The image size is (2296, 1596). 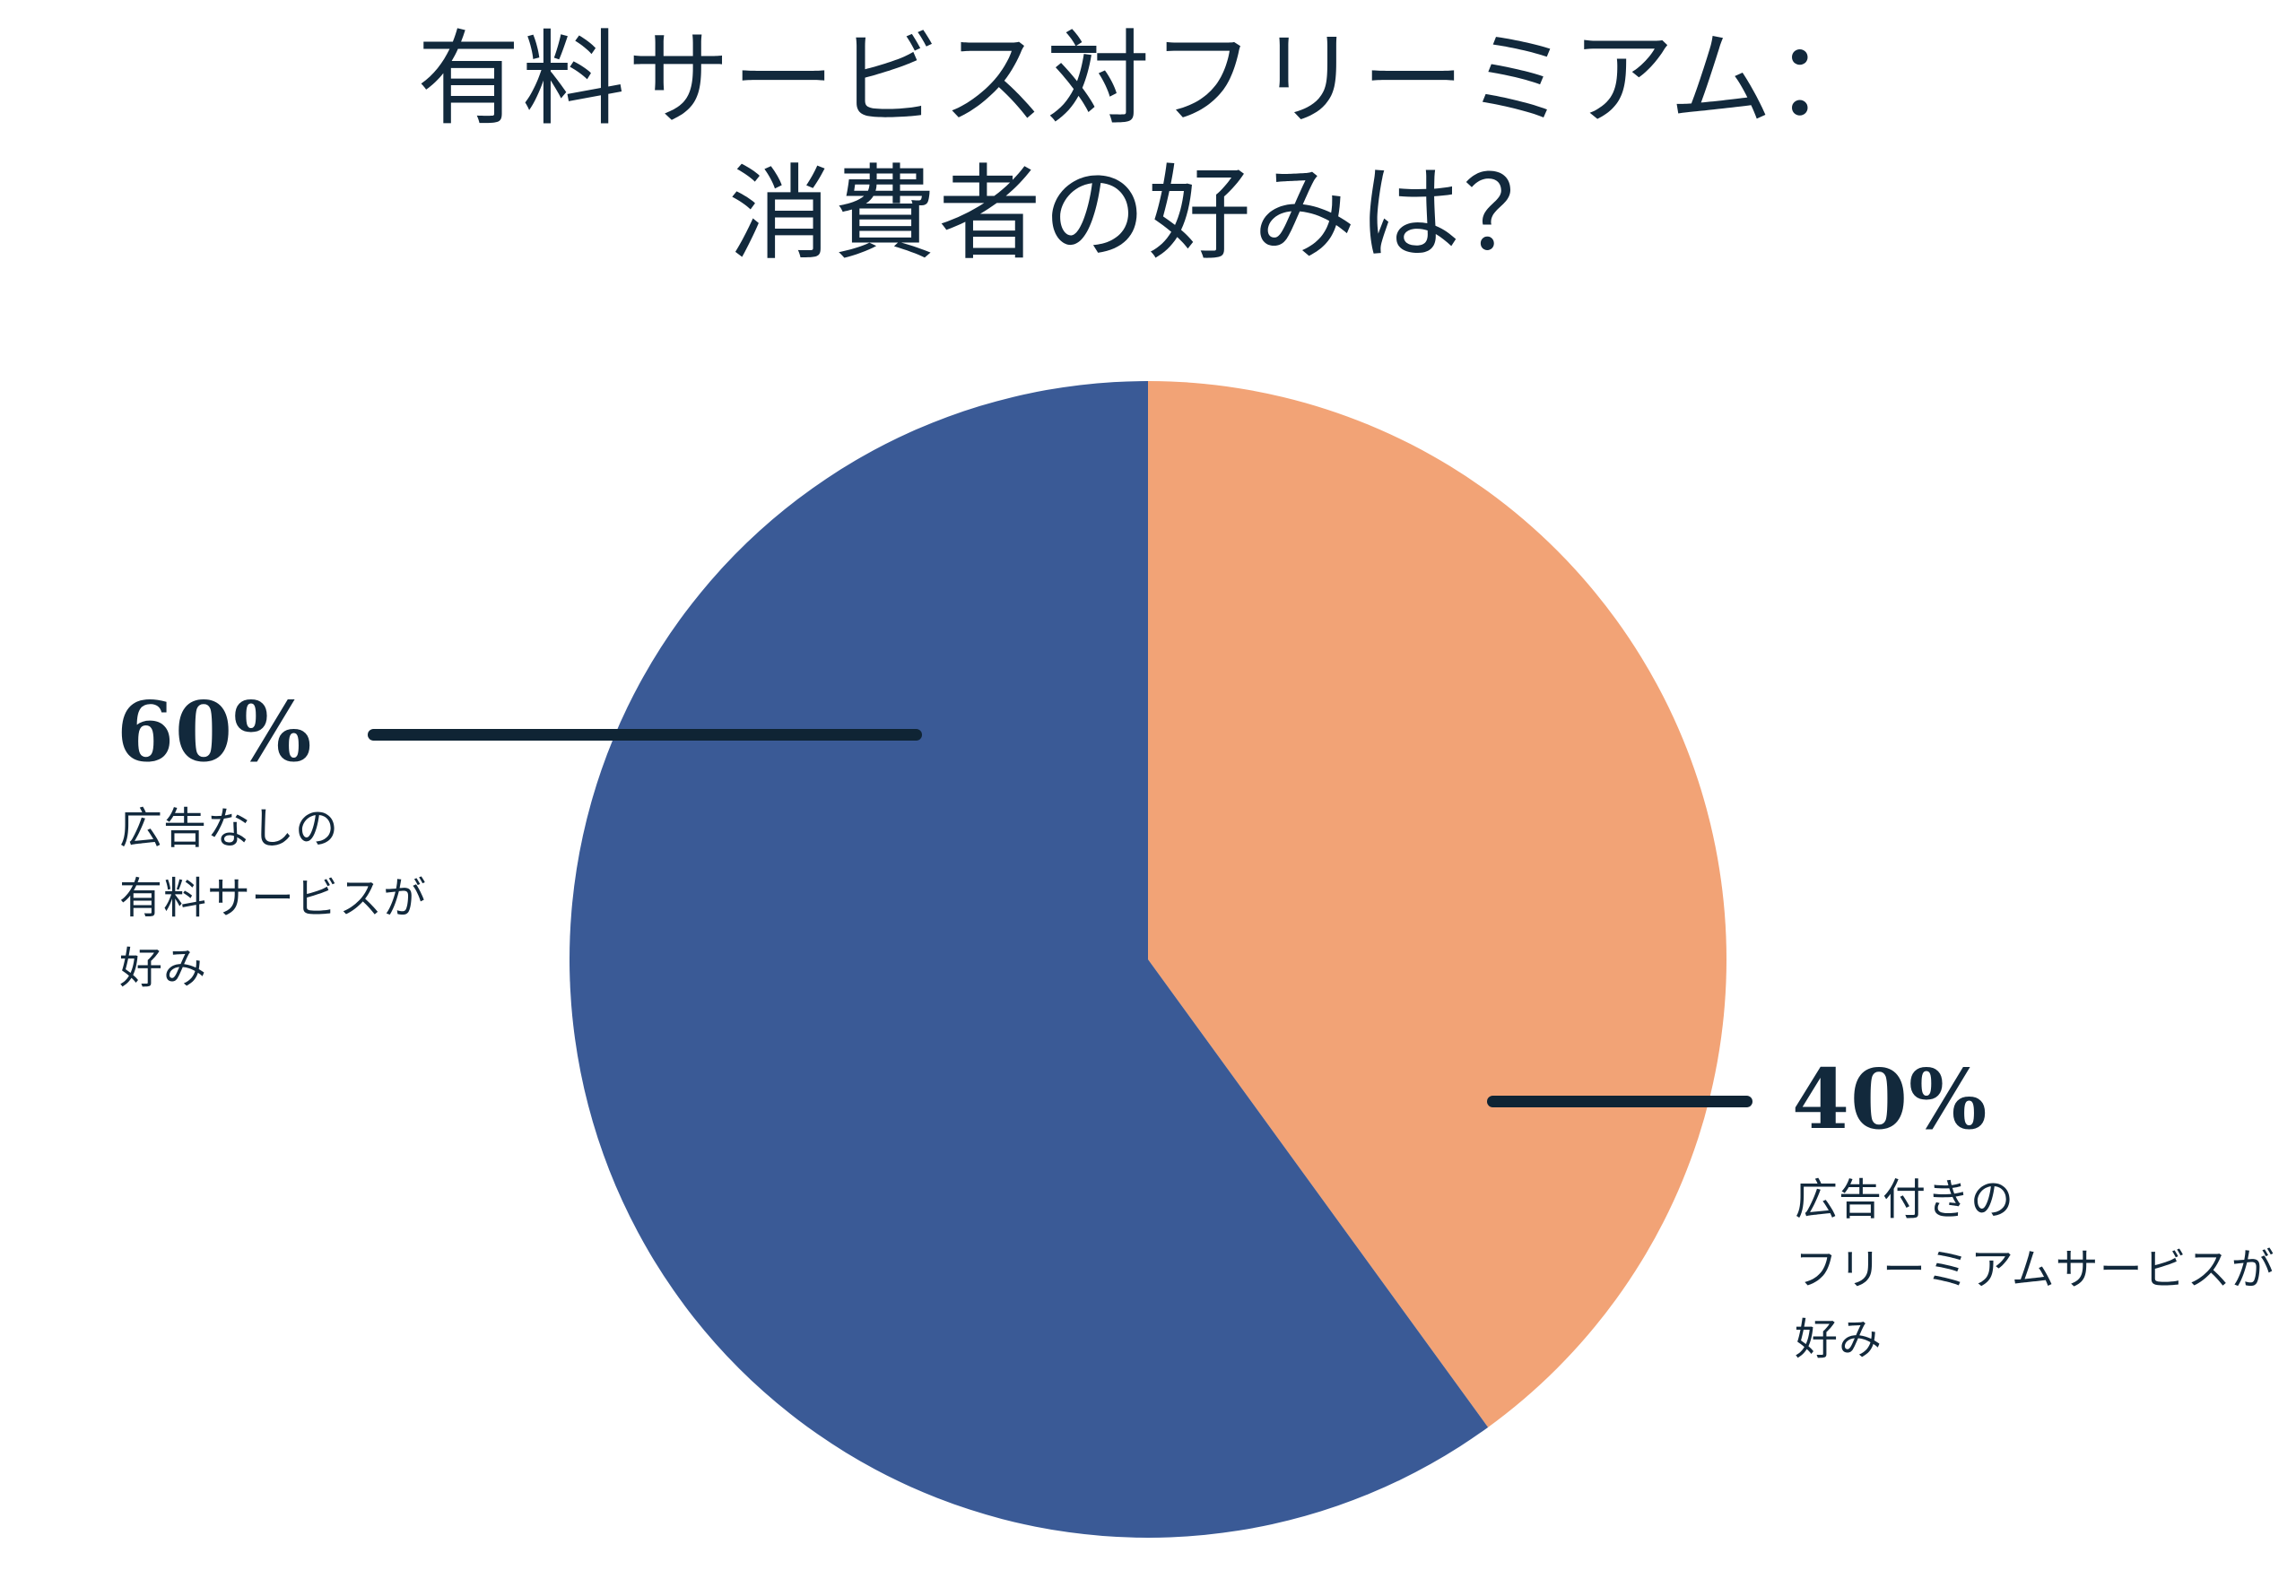 I want to click on percent-label-40: 40%, so click(x=1890, y=1099).